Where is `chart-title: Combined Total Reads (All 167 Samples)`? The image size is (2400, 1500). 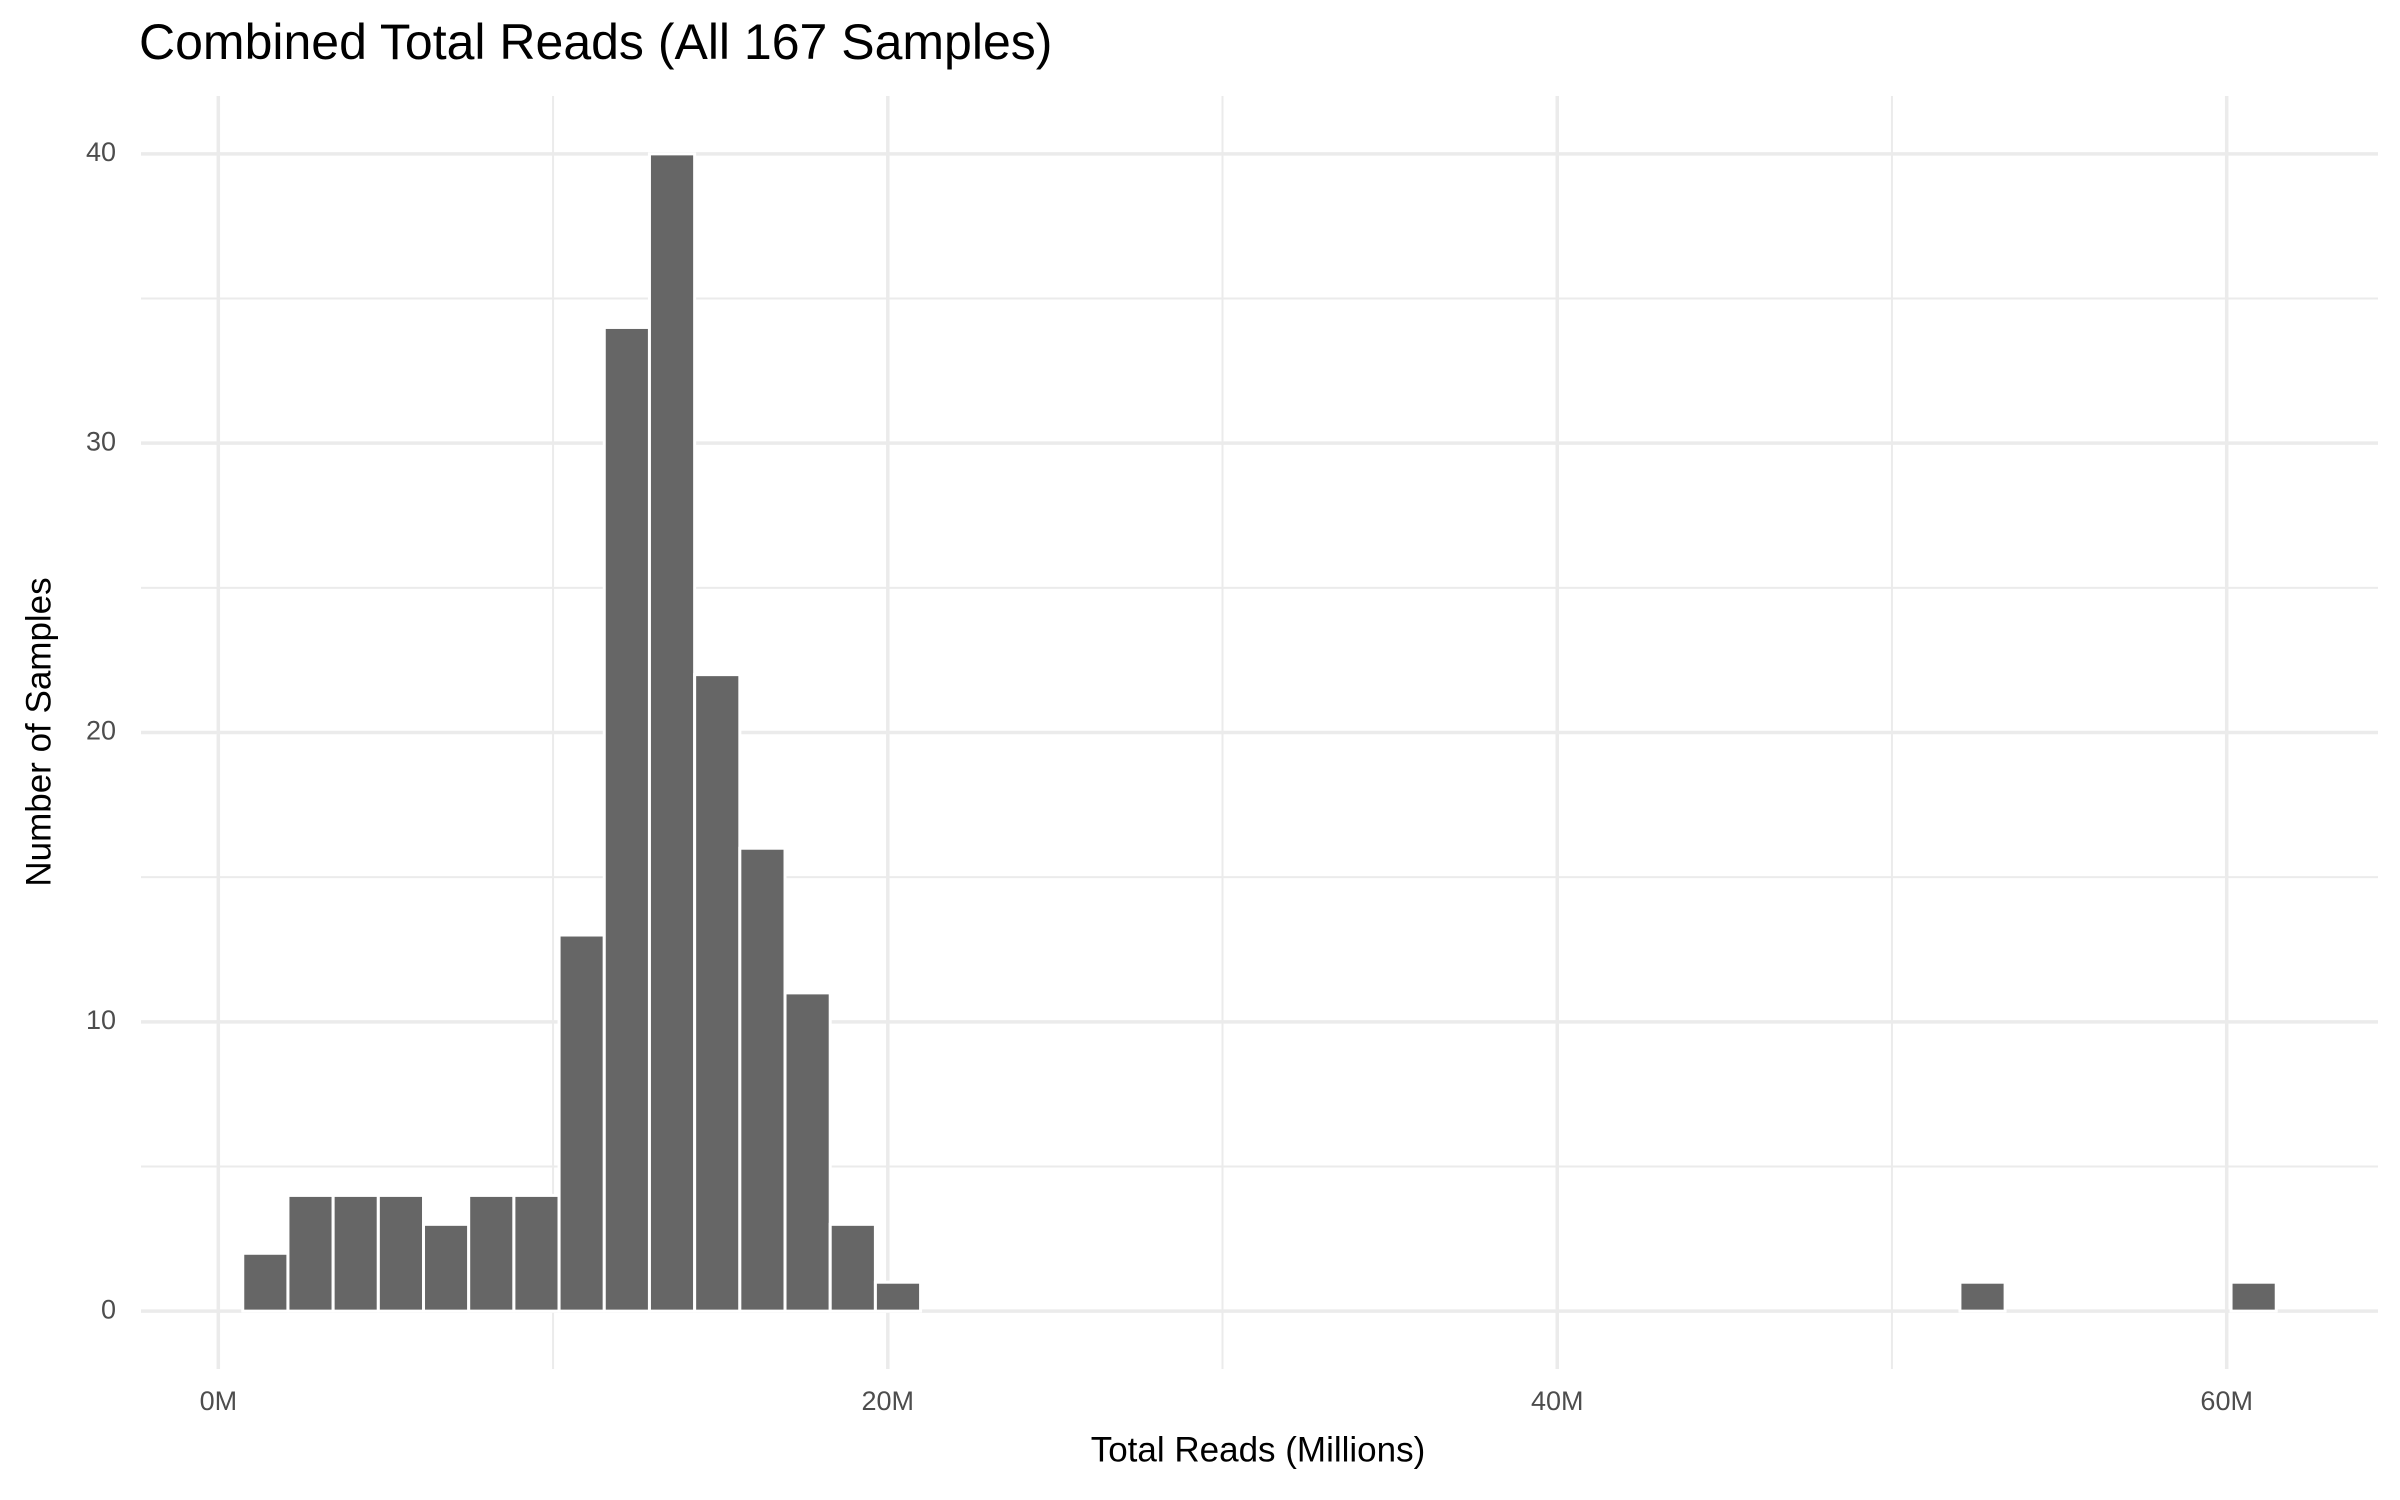
chart-title: Combined Total Reads (All 167 Samples) is located at coordinates (595, 42).